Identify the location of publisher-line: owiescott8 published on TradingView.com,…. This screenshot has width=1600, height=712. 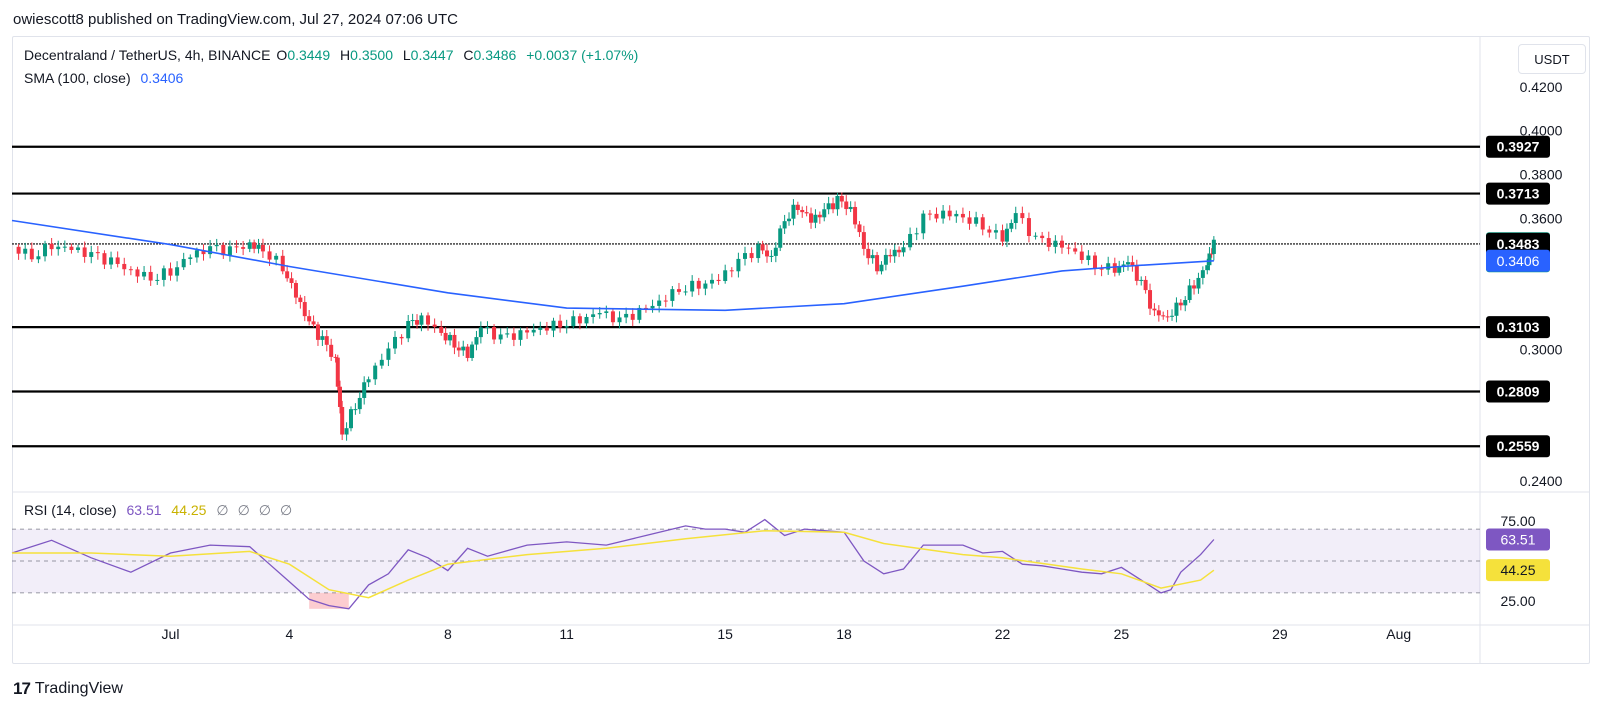
(235, 19).